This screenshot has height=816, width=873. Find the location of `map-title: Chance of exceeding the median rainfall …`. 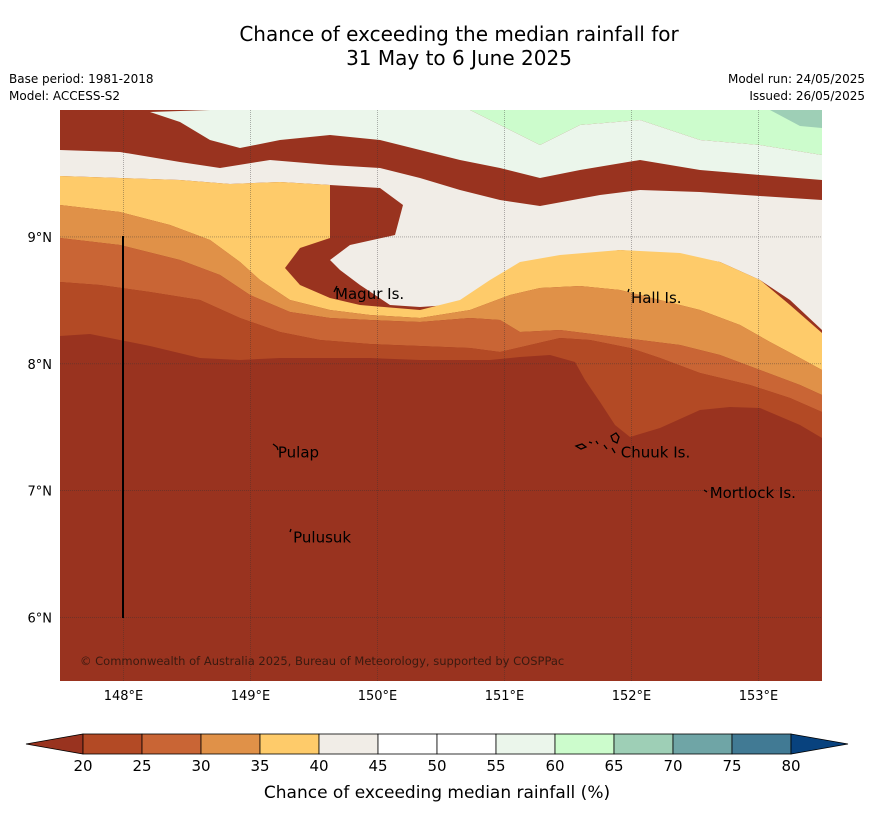

map-title: Chance of exceeding the median rainfall … is located at coordinates (436, 46).